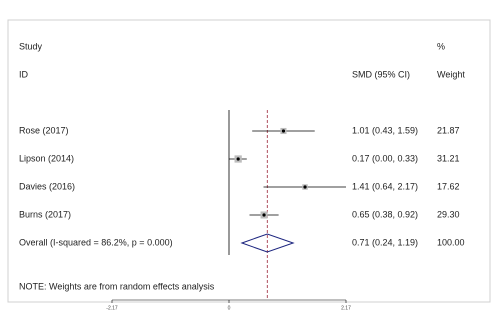 Image resolution: width=500 pixels, height=334 pixels. Describe the element at coordinates (47, 186) in the screenshot. I see `study-name: Davies (2016)` at that location.